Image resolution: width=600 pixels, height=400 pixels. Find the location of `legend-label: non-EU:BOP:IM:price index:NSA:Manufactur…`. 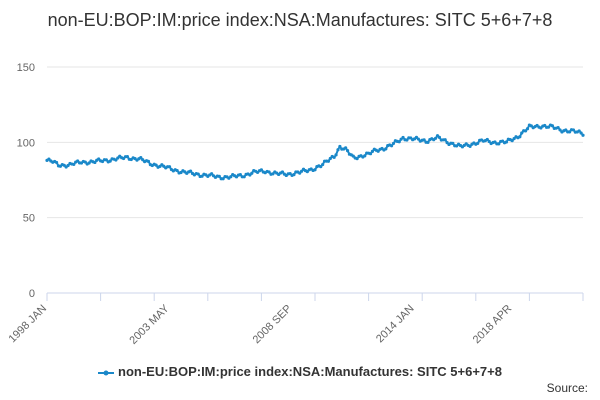

legend-label: non-EU:BOP:IM:price index:NSA:Manufactur… is located at coordinates (310, 371).